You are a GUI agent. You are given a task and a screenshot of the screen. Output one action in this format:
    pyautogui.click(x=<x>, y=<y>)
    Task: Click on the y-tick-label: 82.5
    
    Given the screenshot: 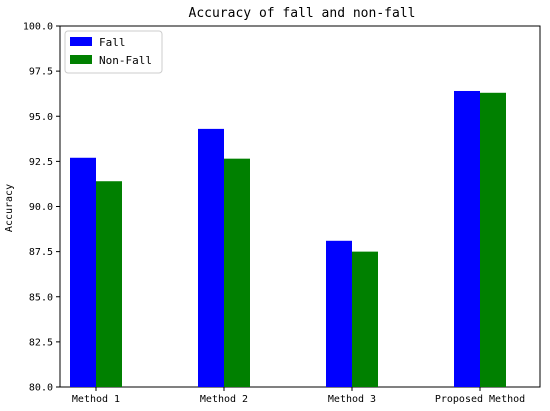 What is the action you would take?
    pyautogui.click(x=41, y=342)
    